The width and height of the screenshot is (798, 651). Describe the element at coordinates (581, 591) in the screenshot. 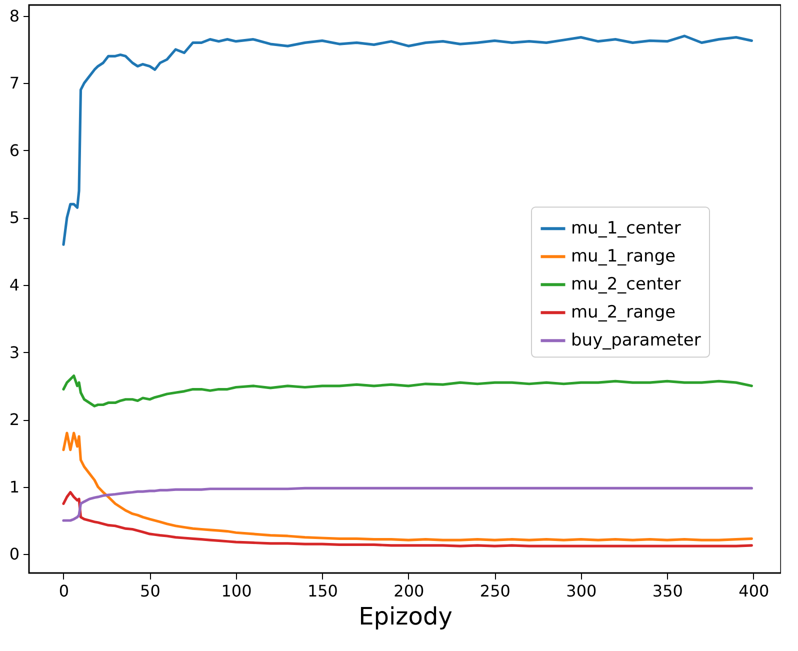

I see `x-tick-label: 300` at that location.